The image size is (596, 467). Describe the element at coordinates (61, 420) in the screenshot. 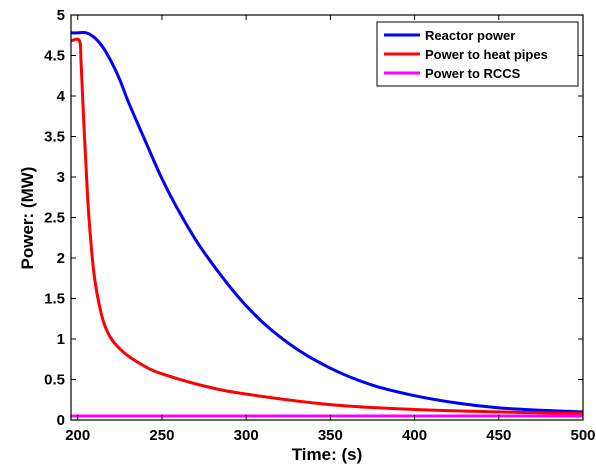

I see `y-tick-label: 0` at that location.